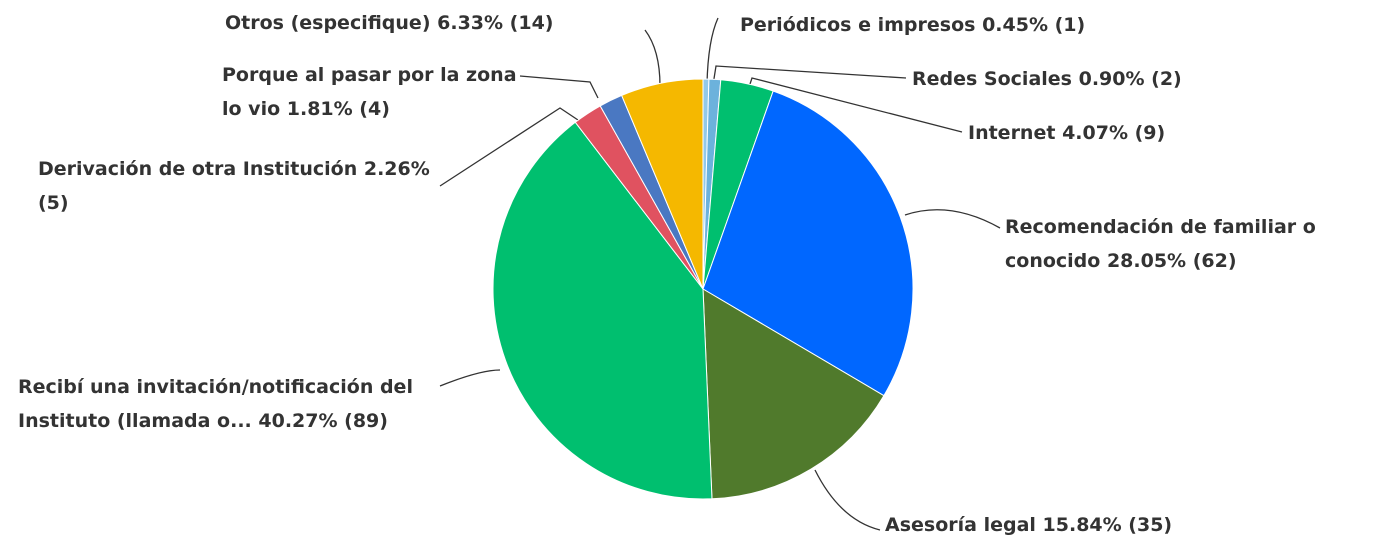 The width and height of the screenshot is (1395, 544). What do you see at coordinates (323, 421) in the screenshot?
I see `value-label: 40.27% (89)` at bounding box center [323, 421].